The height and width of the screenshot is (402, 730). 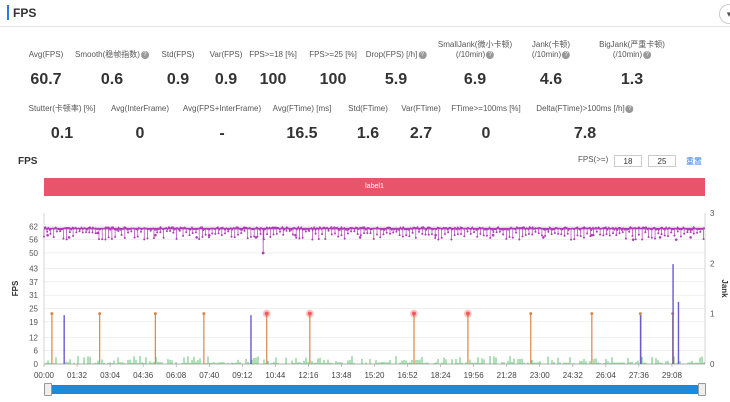 I want to click on metric-label: Stutter(卡顿率) [%], so click(x=62, y=109).